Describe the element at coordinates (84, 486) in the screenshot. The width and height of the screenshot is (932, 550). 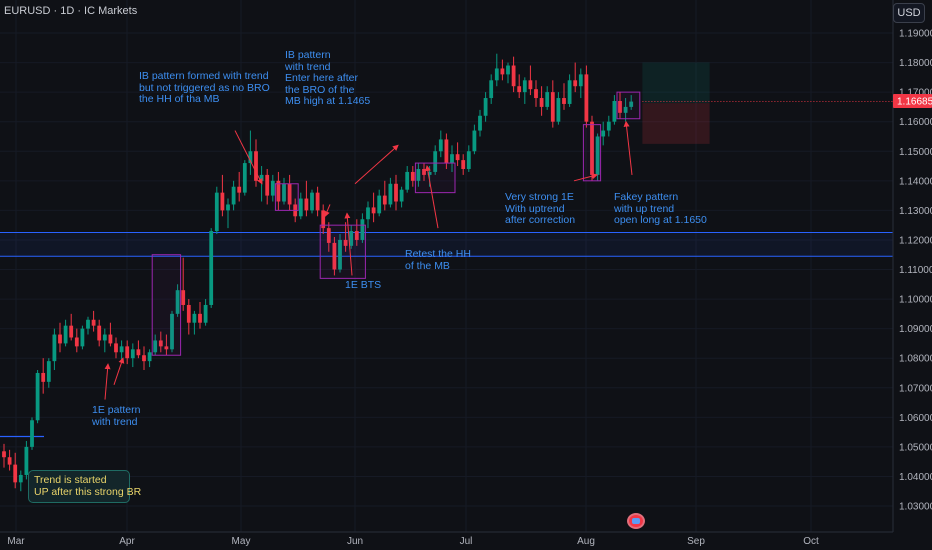
I see `trend-callout: Trend is started UP after this strong BR` at that location.